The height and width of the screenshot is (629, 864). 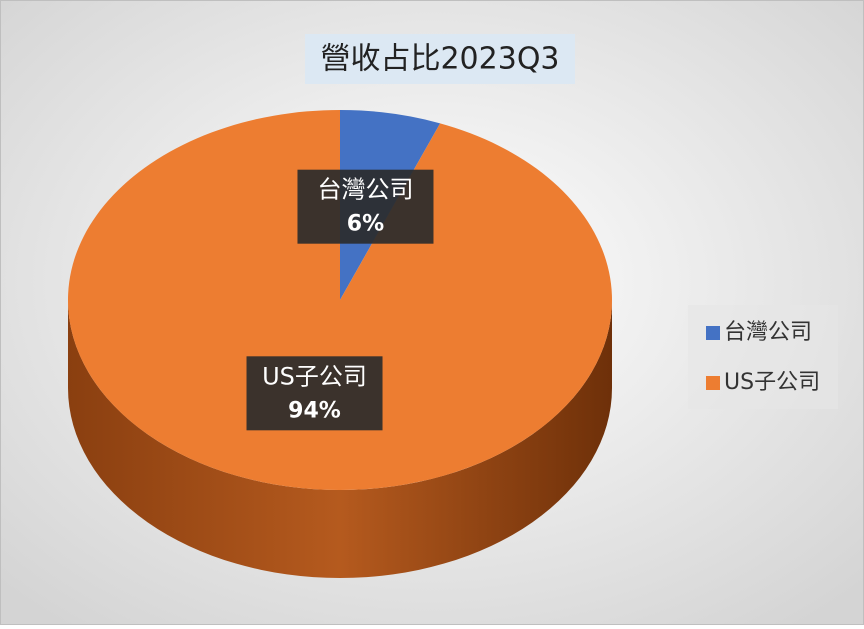 I want to click on data-label-value: 94%, so click(x=314, y=410).